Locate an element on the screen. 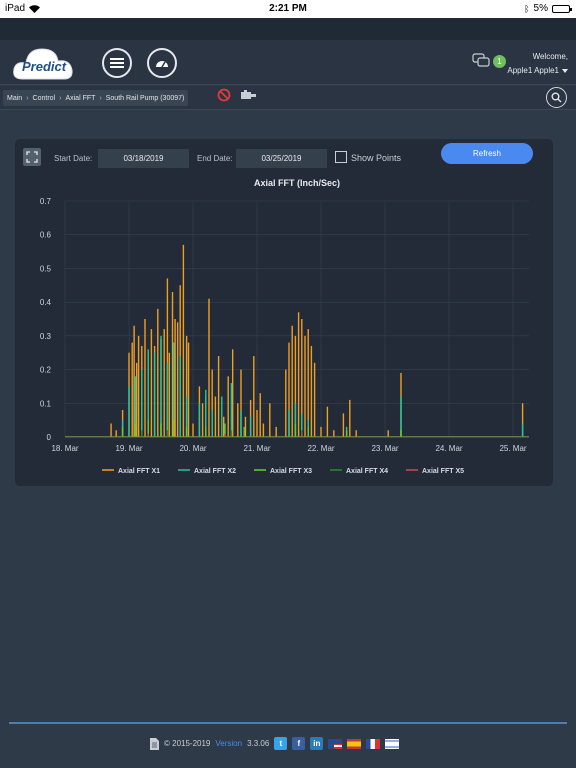  breadcrumb-axial-fft: Axial FFT is located at coordinates (80, 98).